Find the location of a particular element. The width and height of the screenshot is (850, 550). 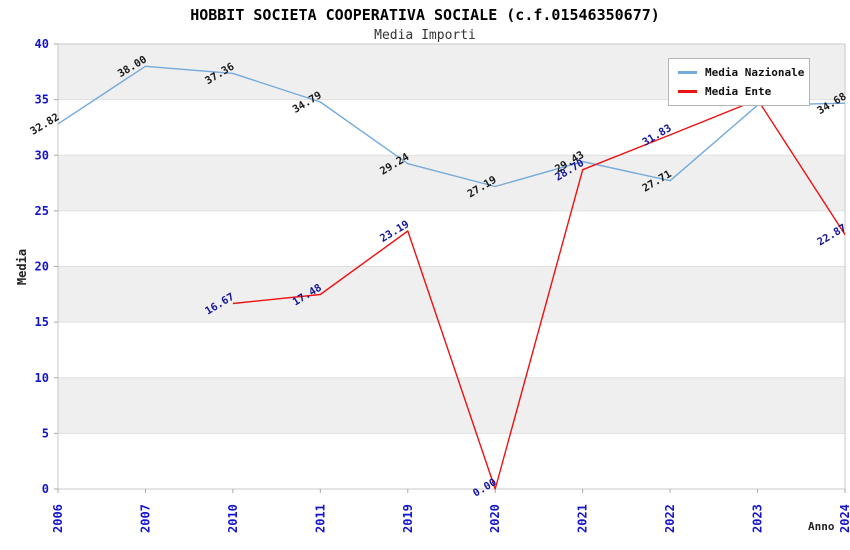

y-tick-label: 40 is located at coordinates (42, 44).